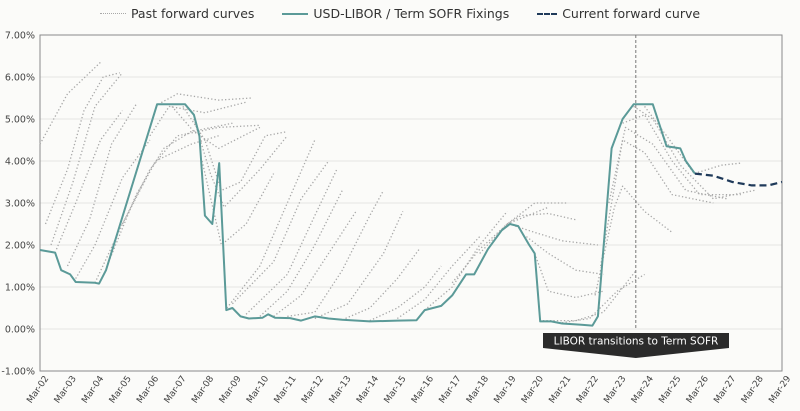  I want to click on x-tick-label: Mar-19, so click(506, 389).